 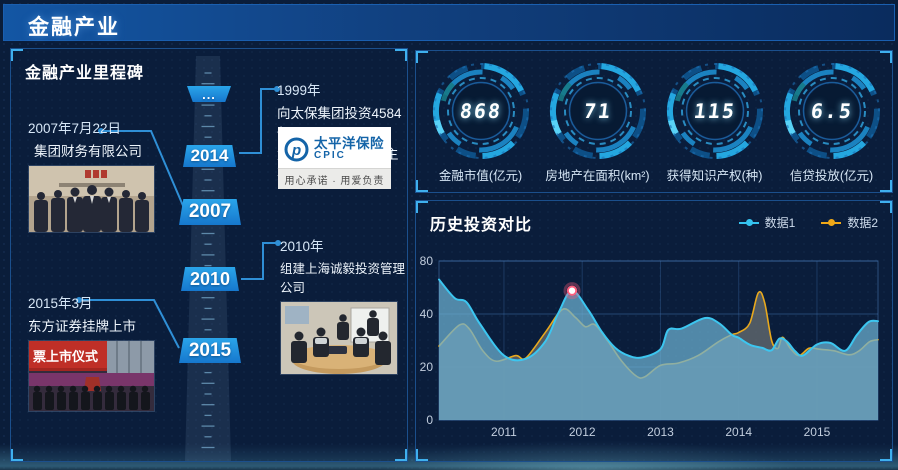 I want to click on series1-line-dot-icon, so click(x=748, y=222).